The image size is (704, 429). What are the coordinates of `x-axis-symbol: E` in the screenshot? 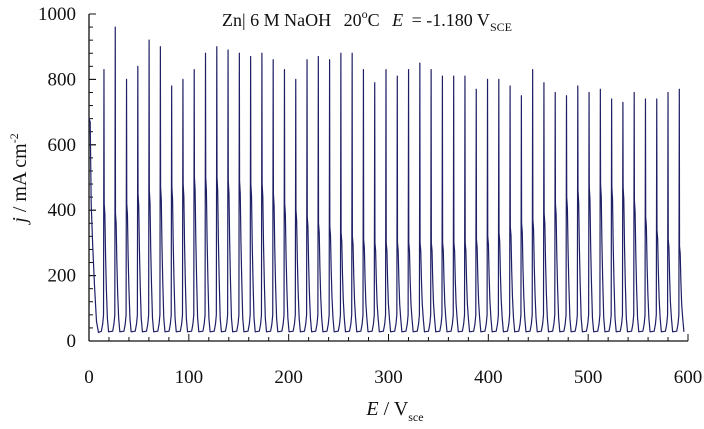 It's located at (371, 409).